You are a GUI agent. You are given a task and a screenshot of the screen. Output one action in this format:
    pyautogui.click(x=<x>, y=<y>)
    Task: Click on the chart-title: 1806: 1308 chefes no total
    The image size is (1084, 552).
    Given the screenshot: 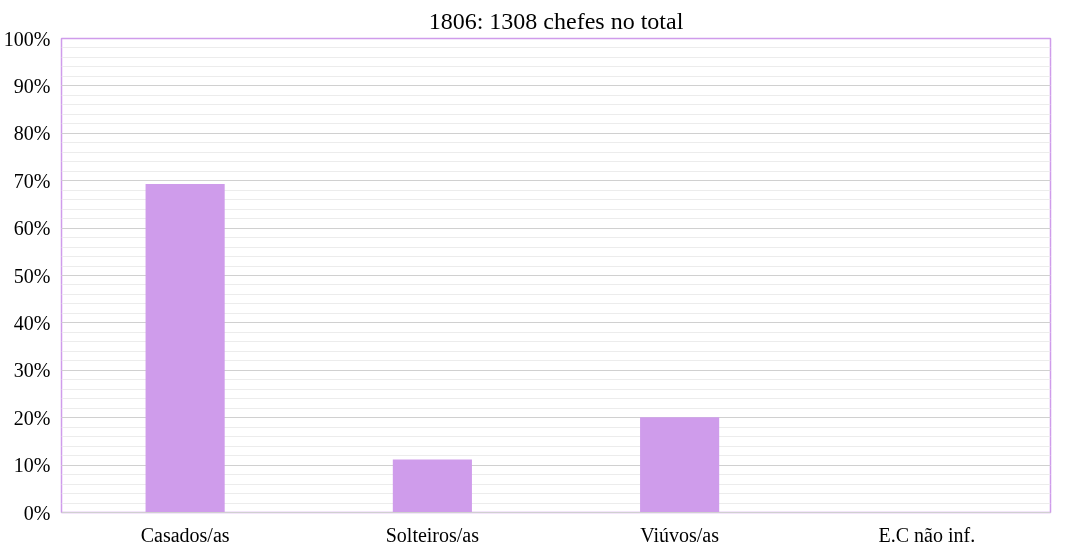 What is the action you would take?
    pyautogui.click(x=556, y=20)
    